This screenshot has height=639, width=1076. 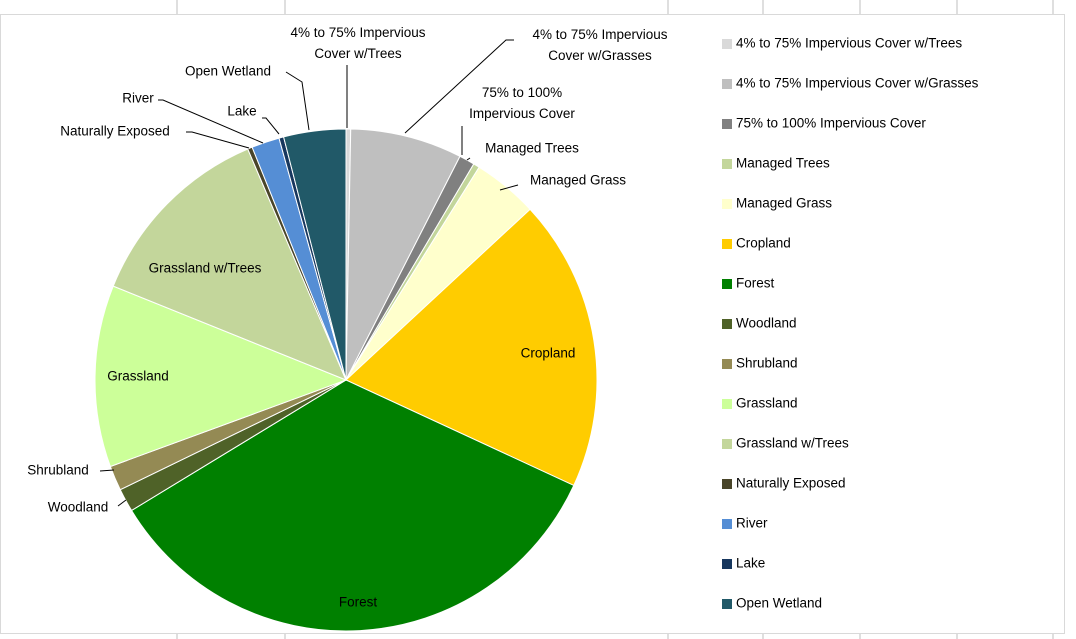 I want to click on data-label: 4% to 75% Impervious Cover w/Grasses, so click(x=599, y=45).